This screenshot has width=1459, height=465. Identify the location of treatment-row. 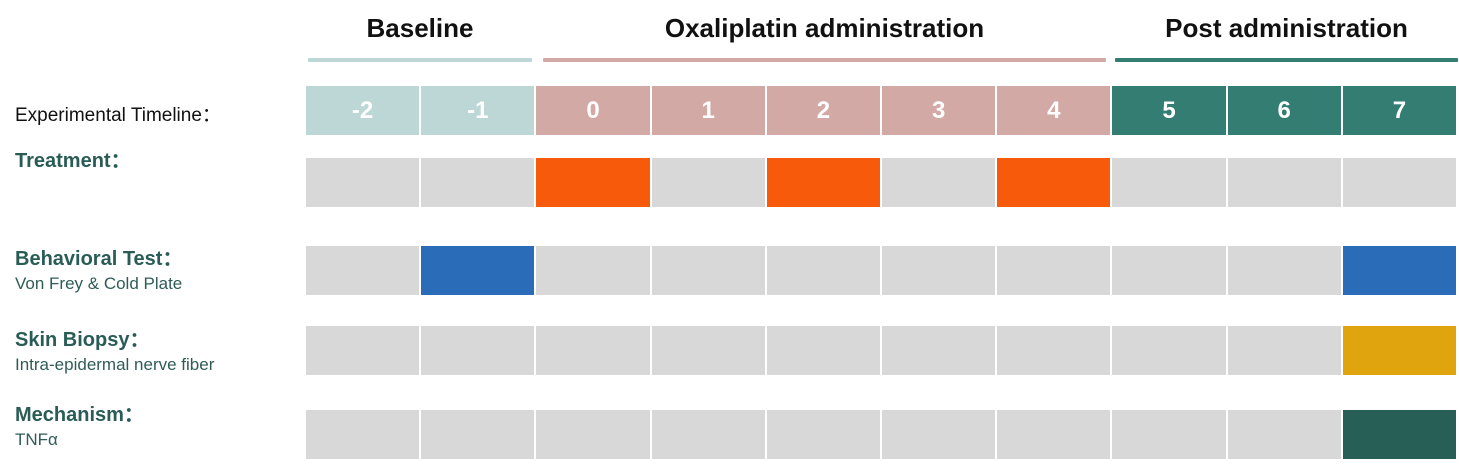
(881, 182).